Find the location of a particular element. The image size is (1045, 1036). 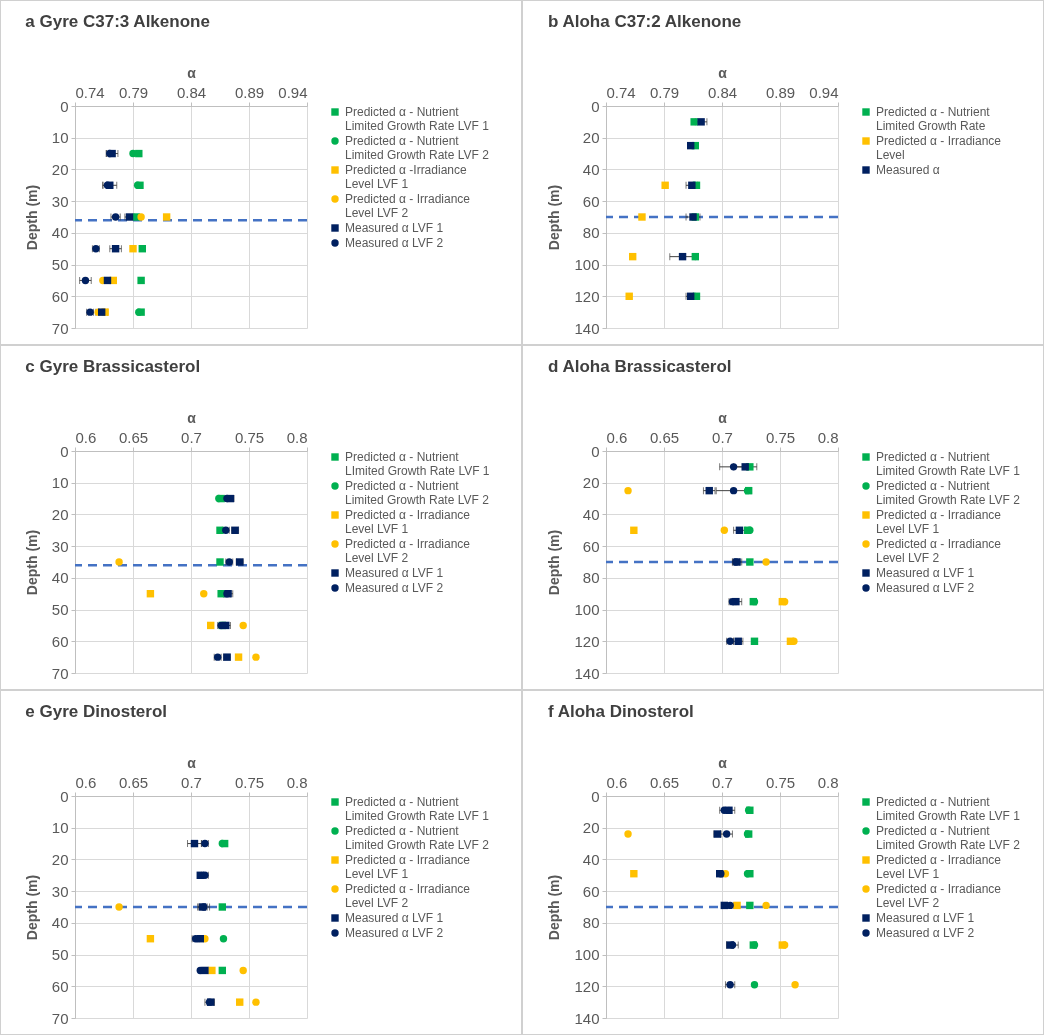

chart-title: c Gyre Brassicasterol is located at coordinates (113, 366).